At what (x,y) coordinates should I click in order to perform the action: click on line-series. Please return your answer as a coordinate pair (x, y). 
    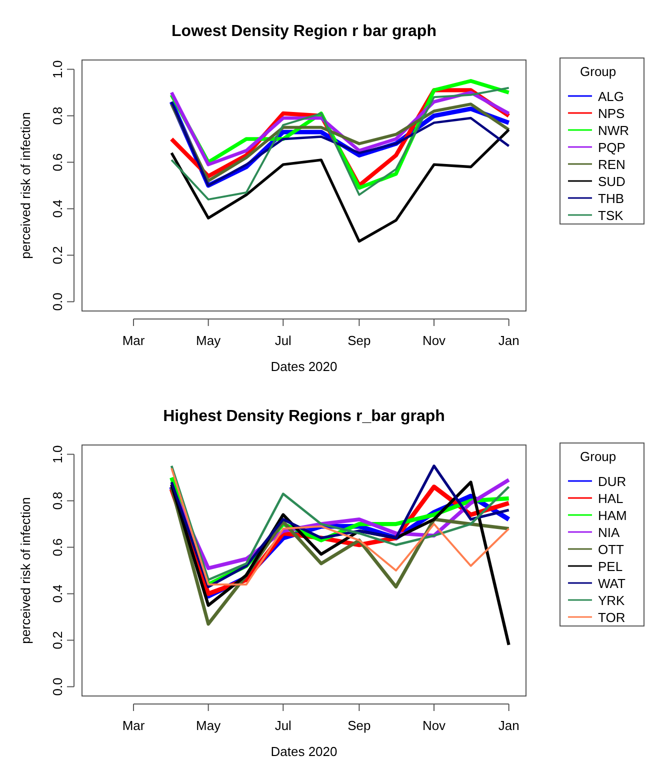
    Looking at the image, I should click on (340, 185).